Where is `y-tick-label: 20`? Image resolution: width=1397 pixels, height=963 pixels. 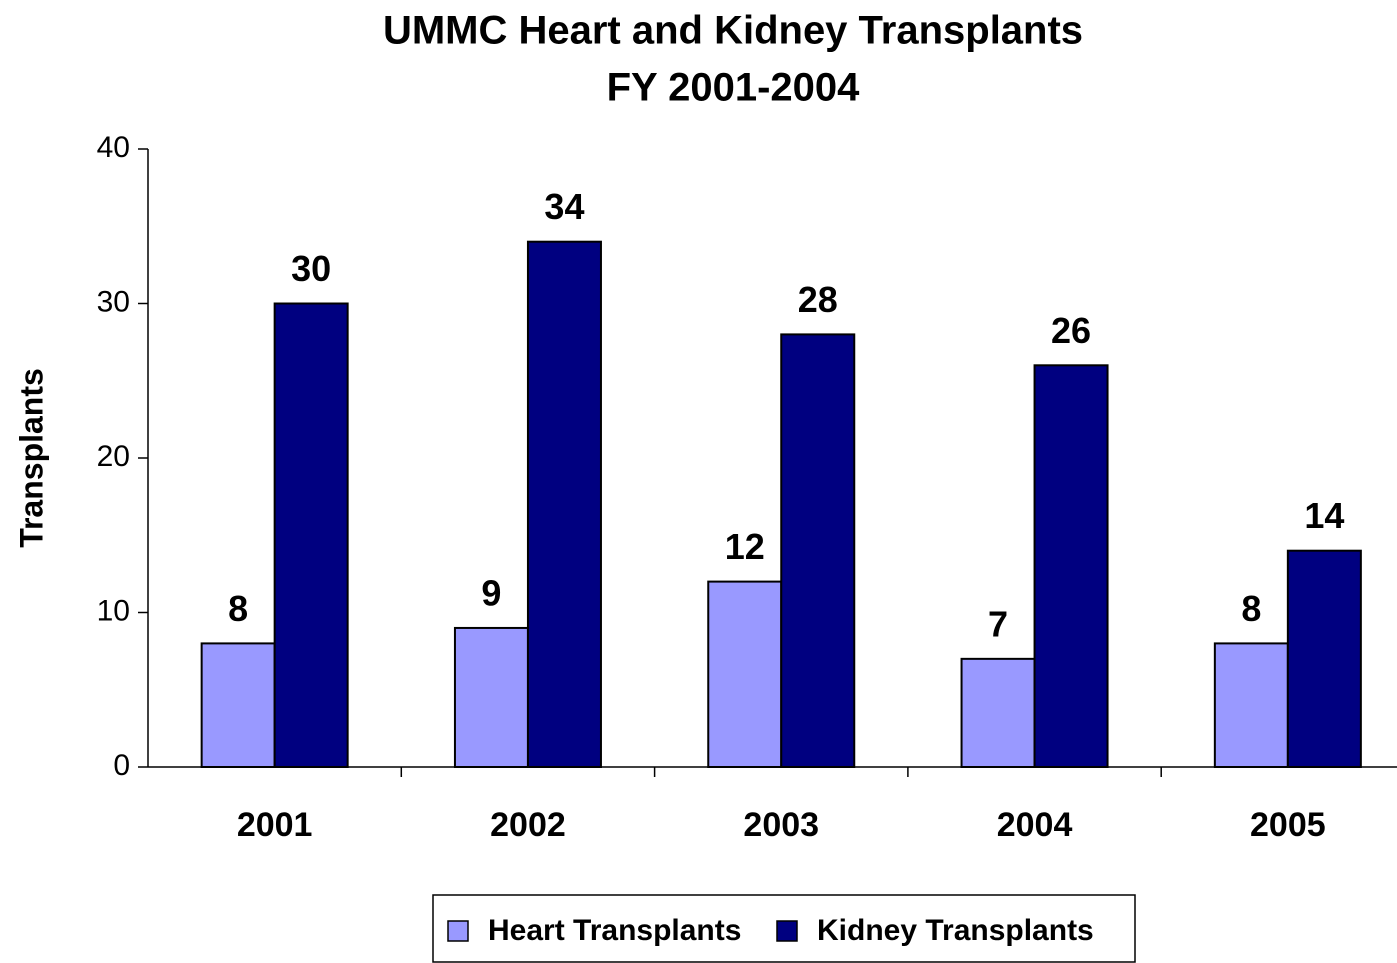 y-tick-label: 20 is located at coordinates (113, 456).